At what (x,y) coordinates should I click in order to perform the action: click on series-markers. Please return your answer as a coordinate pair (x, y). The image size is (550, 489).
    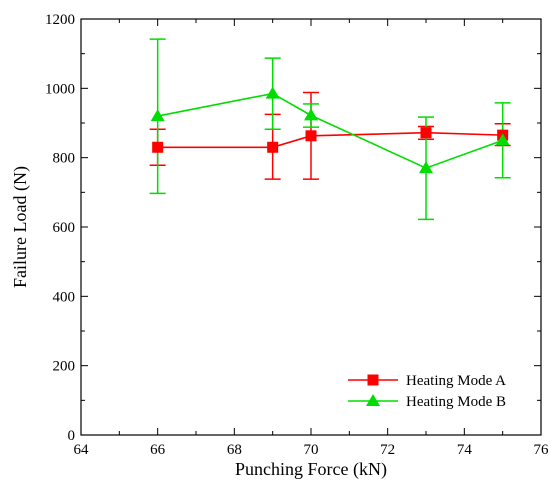
    Looking at the image, I should click on (330, 130).